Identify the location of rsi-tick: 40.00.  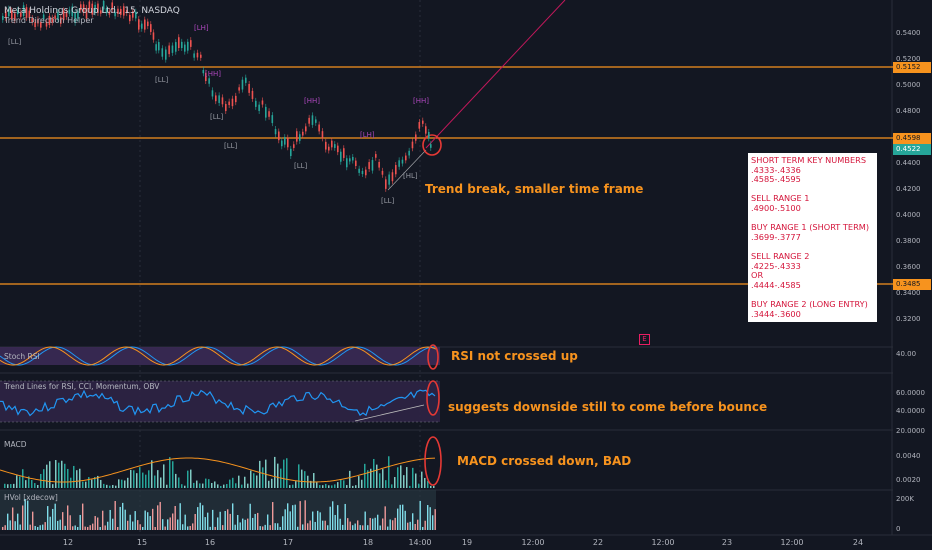
(906, 354).